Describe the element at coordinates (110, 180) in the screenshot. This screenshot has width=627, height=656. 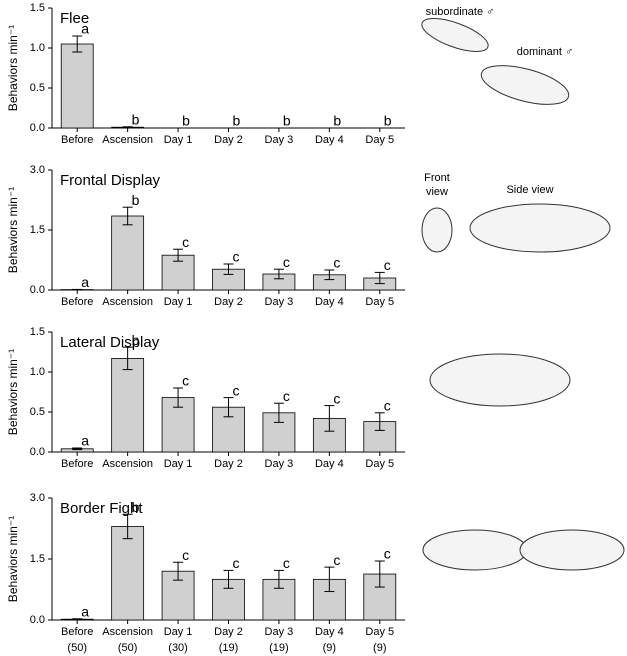
I see `panel-title: Frontal Display` at that location.